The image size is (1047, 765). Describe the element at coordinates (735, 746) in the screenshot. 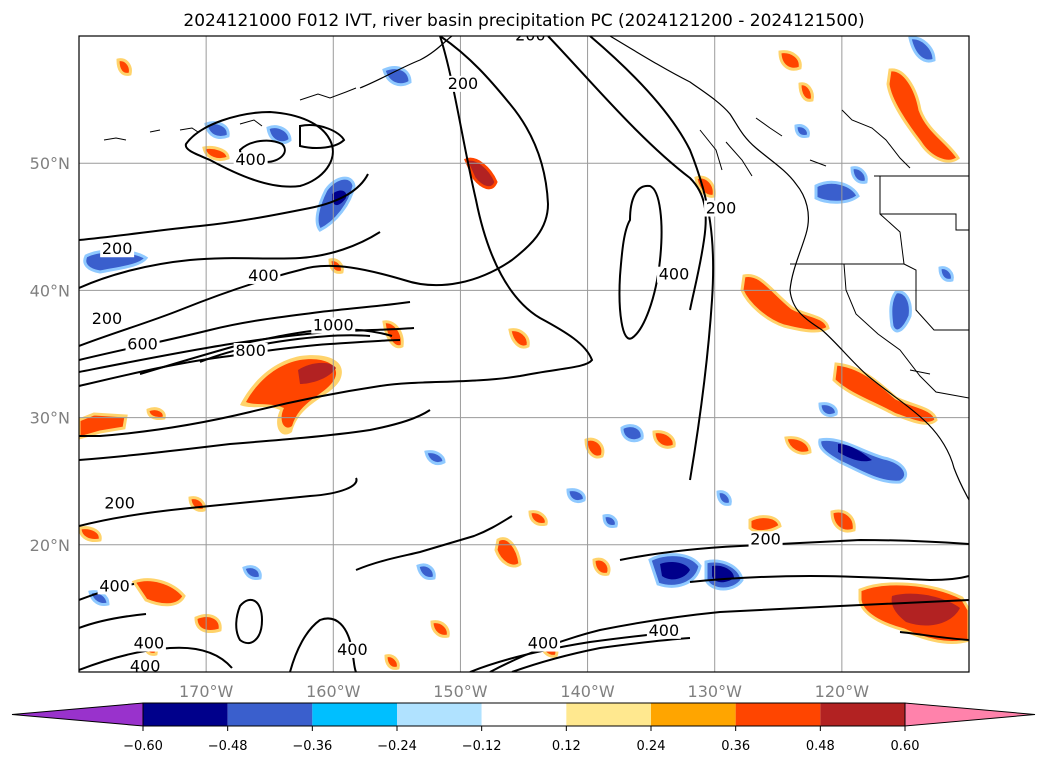

I see `colorbar-tick-label: 0.36` at that location.